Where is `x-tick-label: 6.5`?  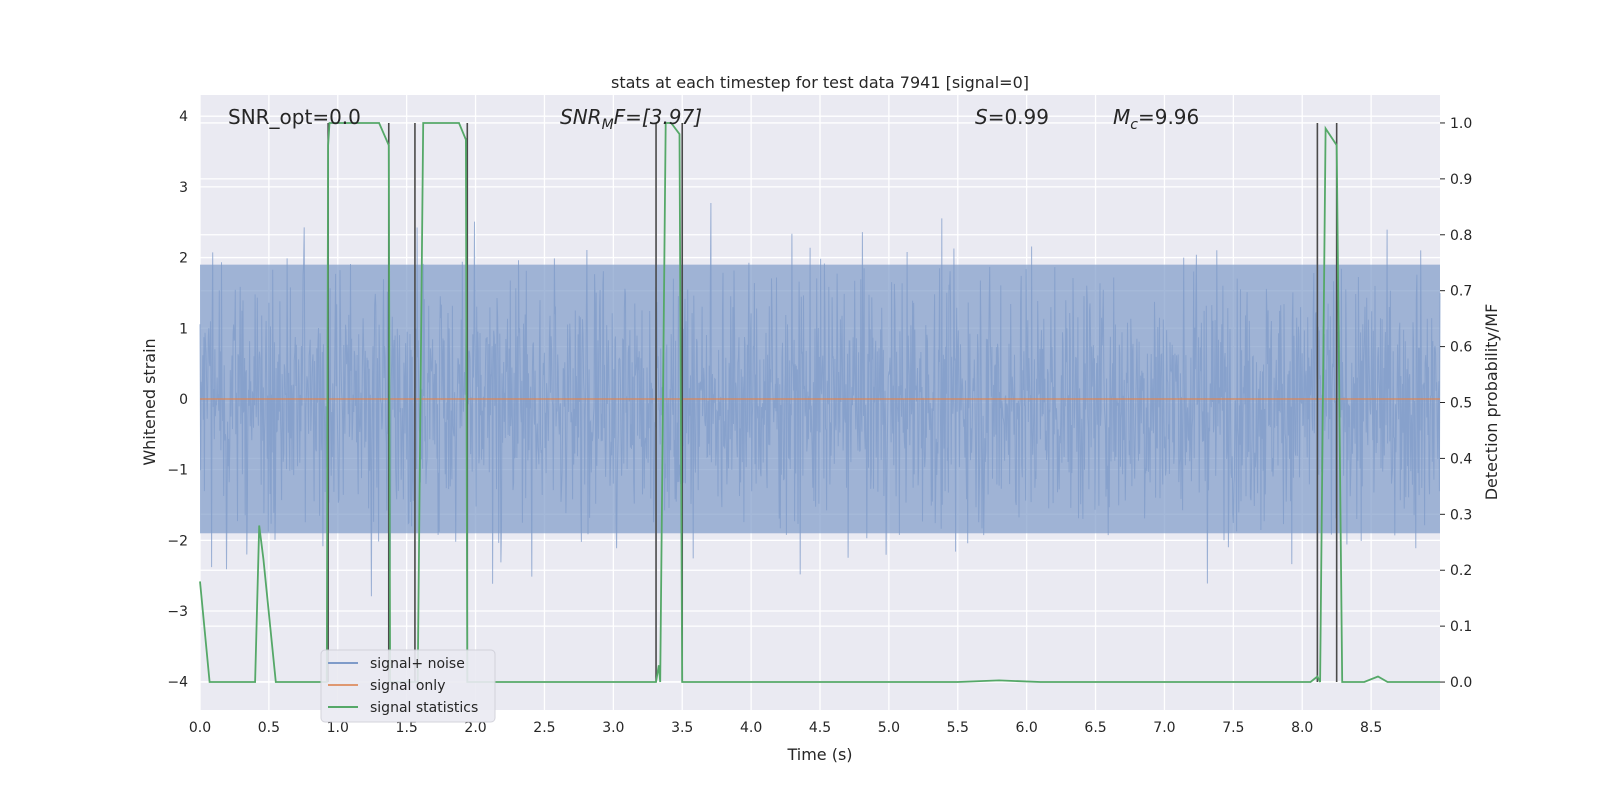 x-tick-label: 6.5 is located at coordinates (1095, 728).